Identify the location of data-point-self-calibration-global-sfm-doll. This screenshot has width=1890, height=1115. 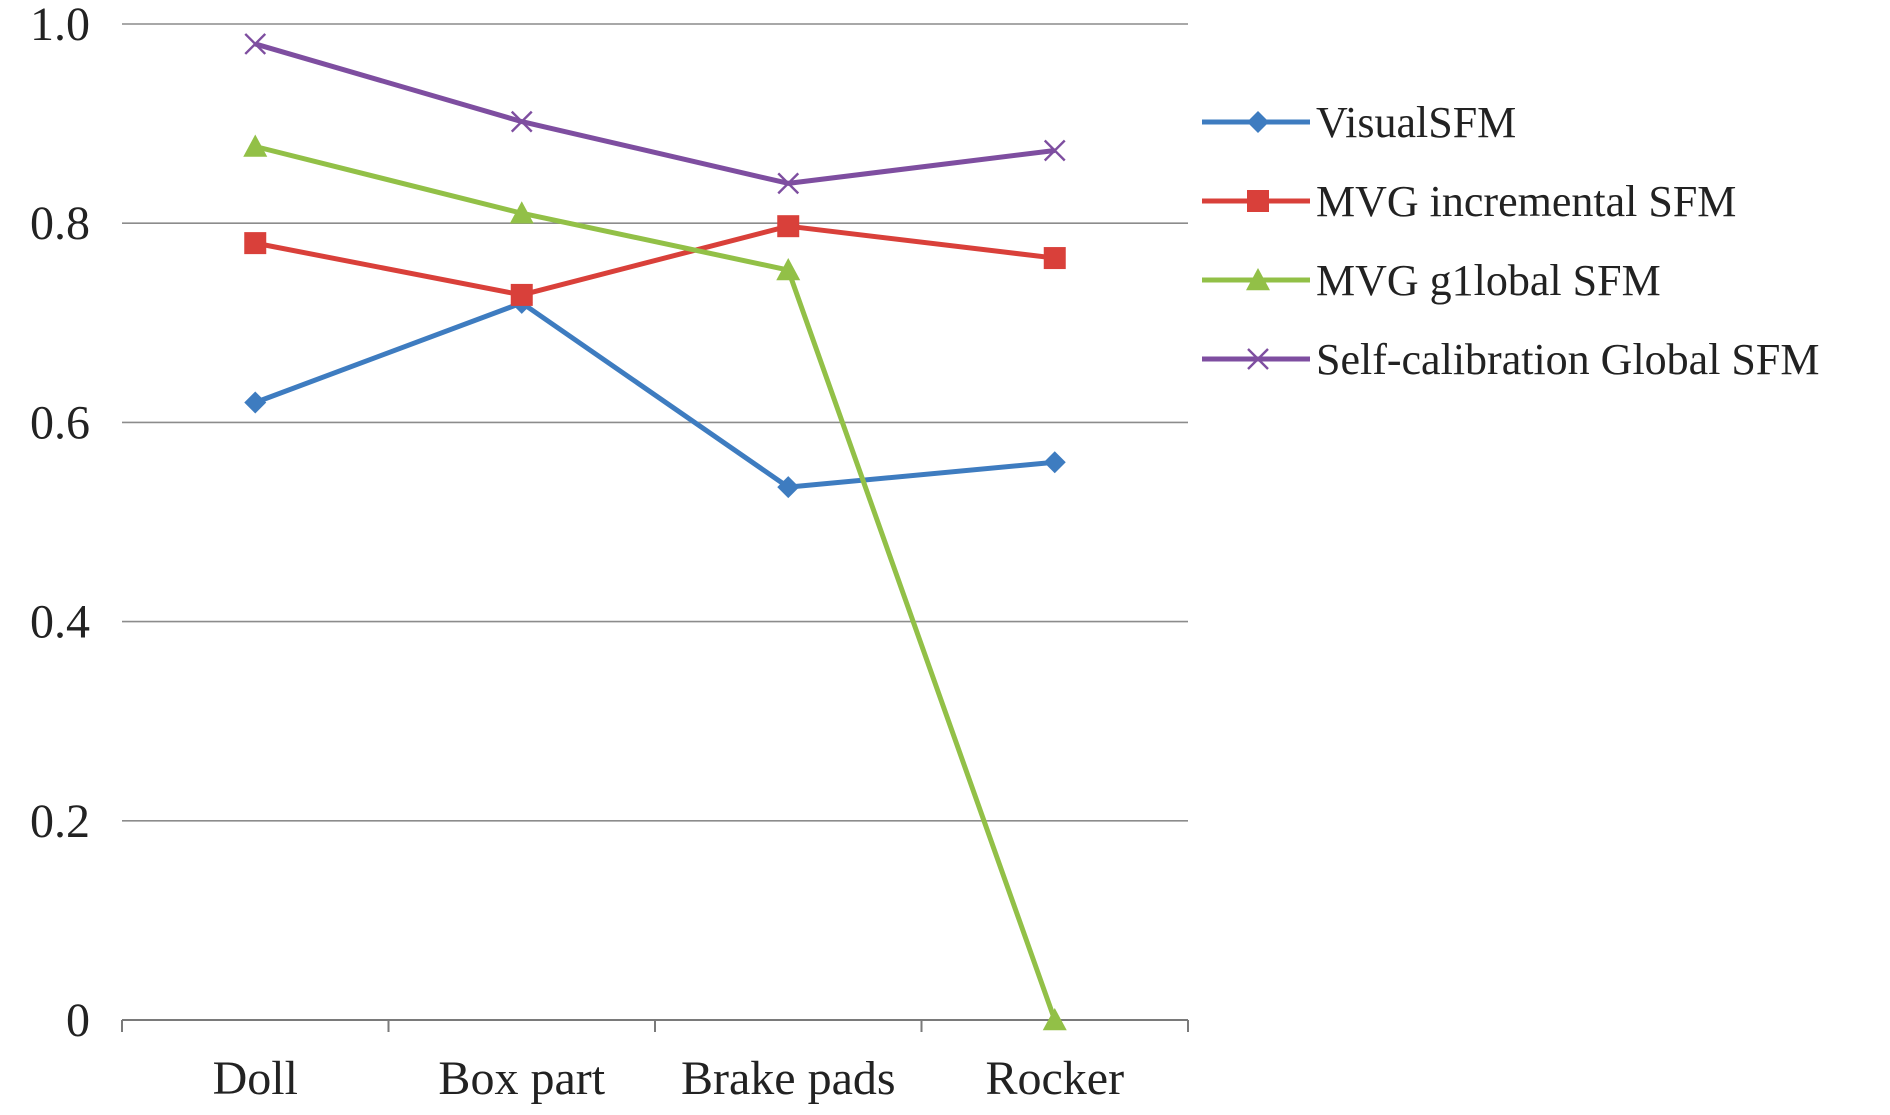
(255, 44).